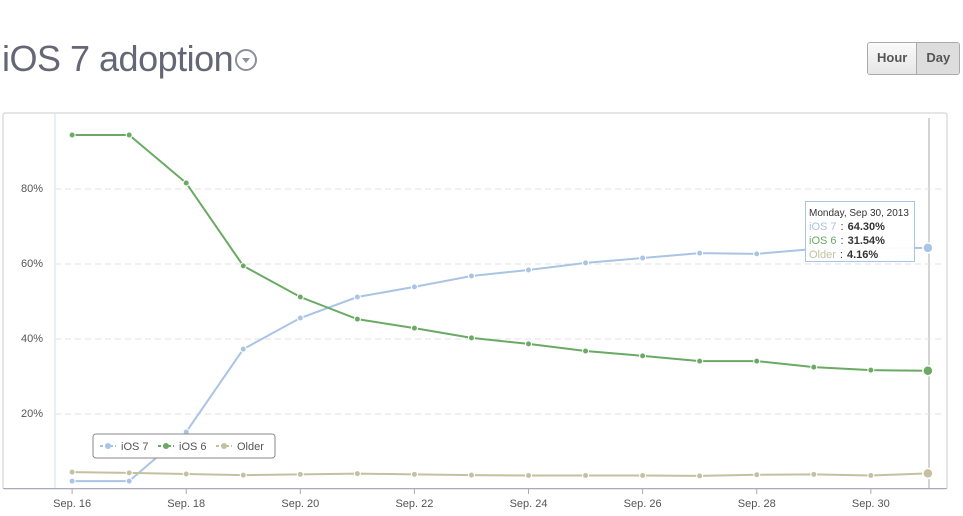 The image size is (963, 516). What do you see at coordinates (72, 504) in the screenshot?
I see `x-tick-label: Sep. 16` at bounding box center [72, 504].